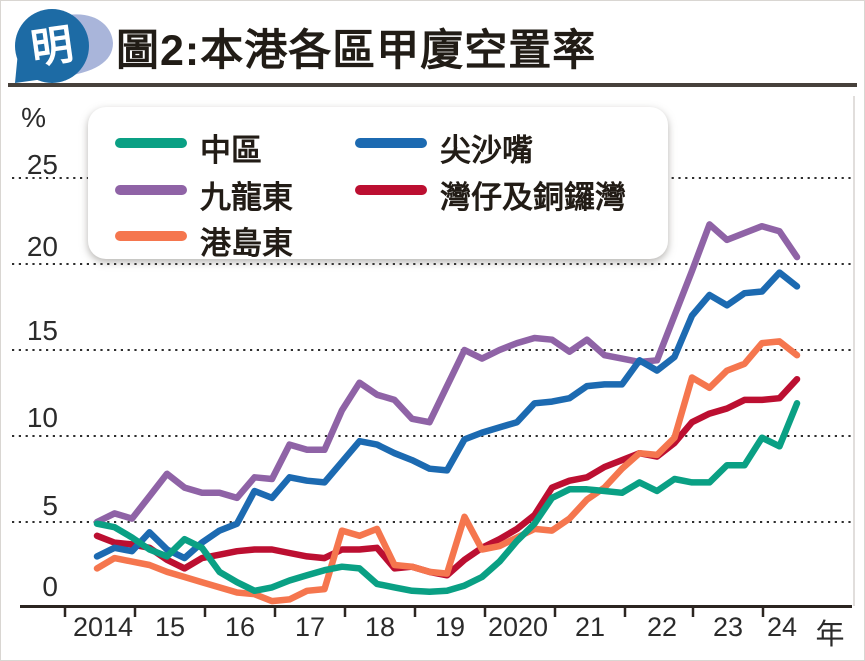  What do you see at coordinates (356, 51) in the screenshot?
I see `page-title: 圖2:本港各區甲廈空置率` at bounding box center [356, 51].